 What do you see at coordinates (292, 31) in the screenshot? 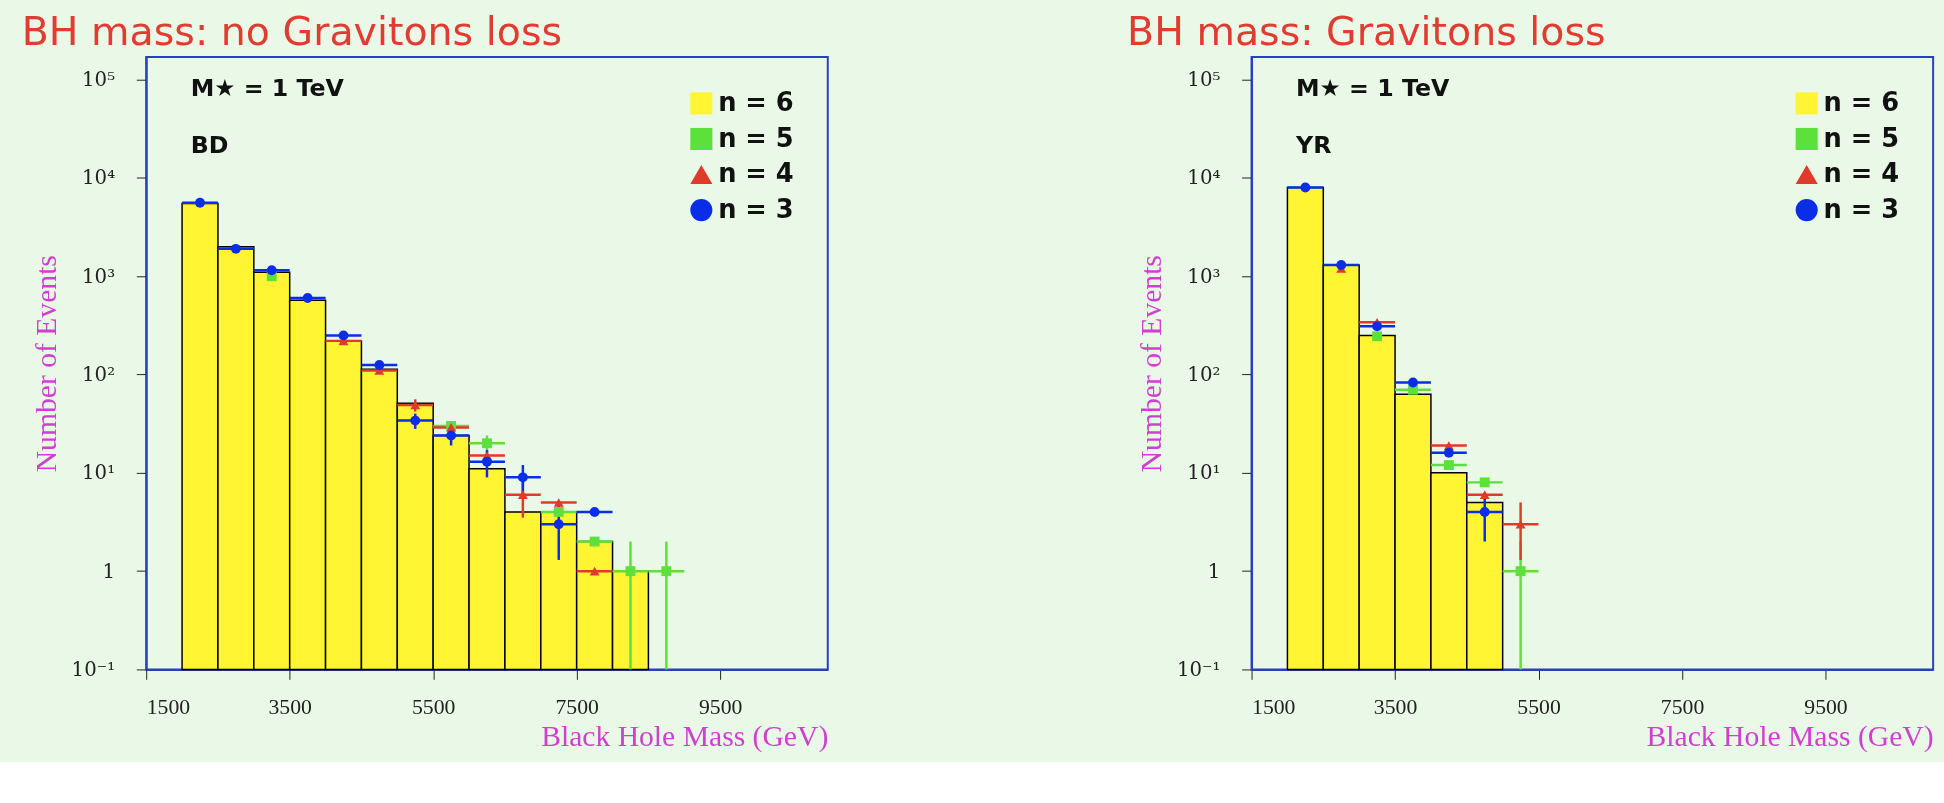
I see `chart-title: BH mass: no Gravitons loss` at bounding box center [292, 31].